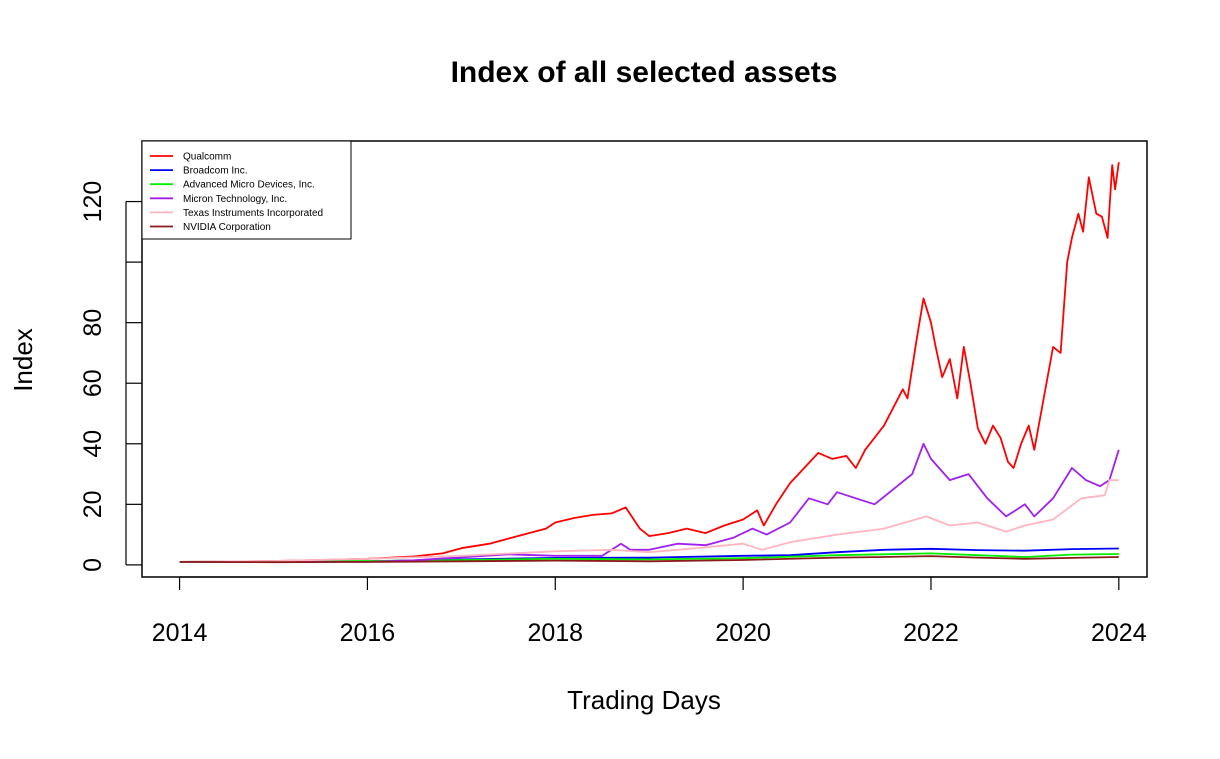 The height and width of the screenshot is (759, 1220). What do you see at coordinates (644, 72) in the screenshot?
I see `chart-title: Index of all selected assets` at bounding box center [644, 72].